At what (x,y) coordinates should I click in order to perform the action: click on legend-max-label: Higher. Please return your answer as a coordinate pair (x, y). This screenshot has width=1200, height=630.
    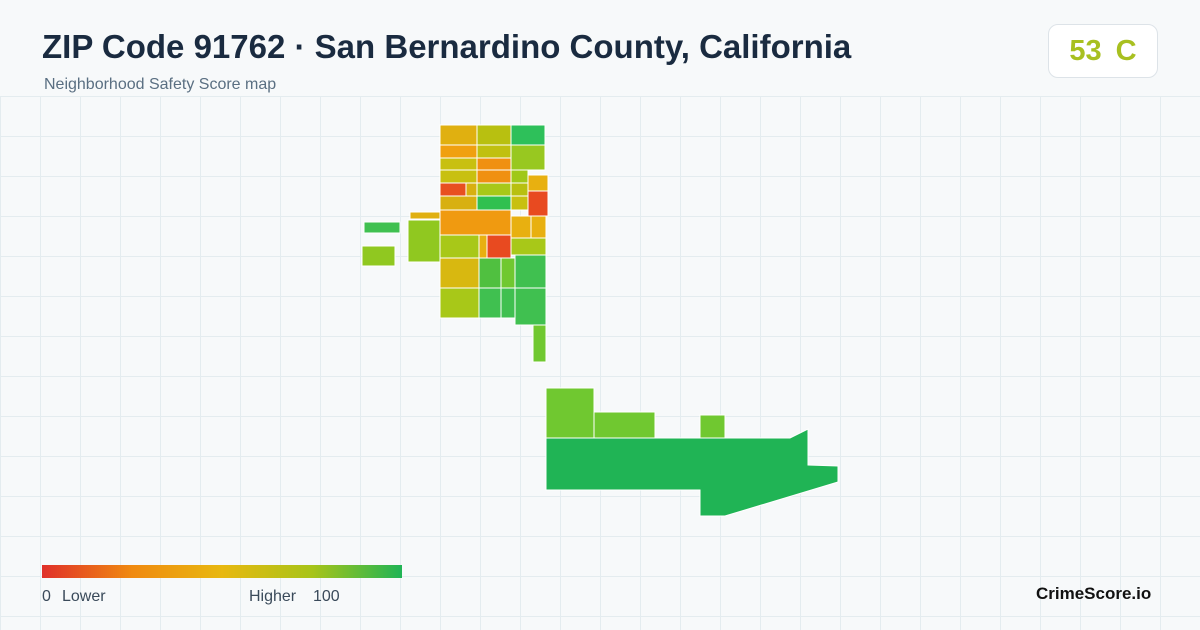
    Looking at the image, I should click on (273, 596).